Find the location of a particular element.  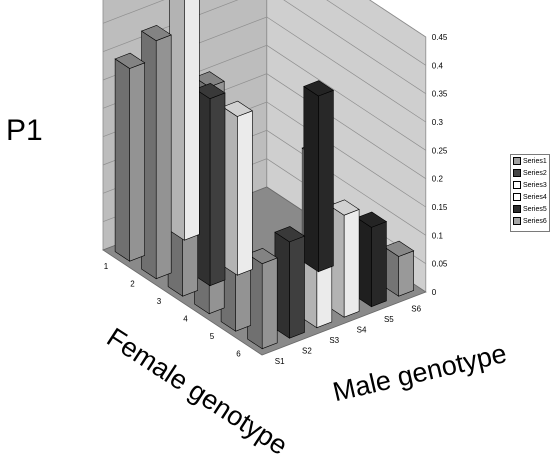

z-tick-label: 0.05 is located at coordinates (440, 264).